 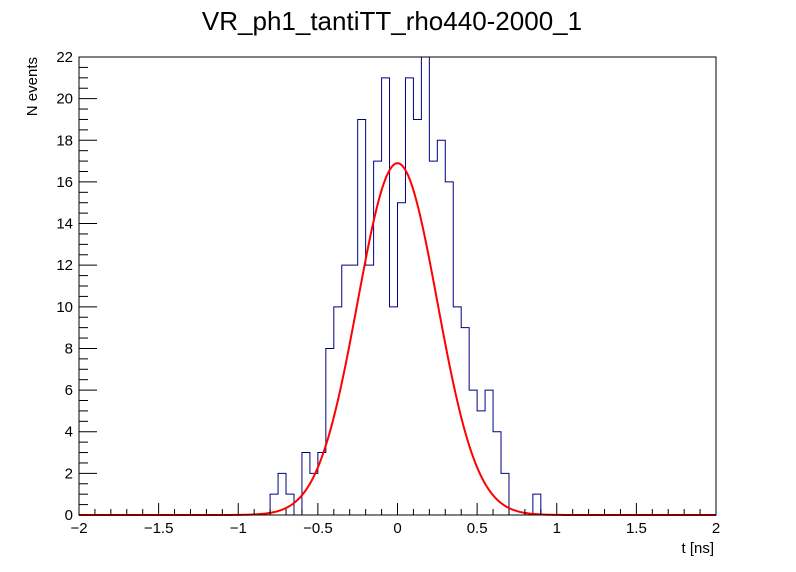 I want to click on x-tick-label: 0.5, so click(x=477, y=528).